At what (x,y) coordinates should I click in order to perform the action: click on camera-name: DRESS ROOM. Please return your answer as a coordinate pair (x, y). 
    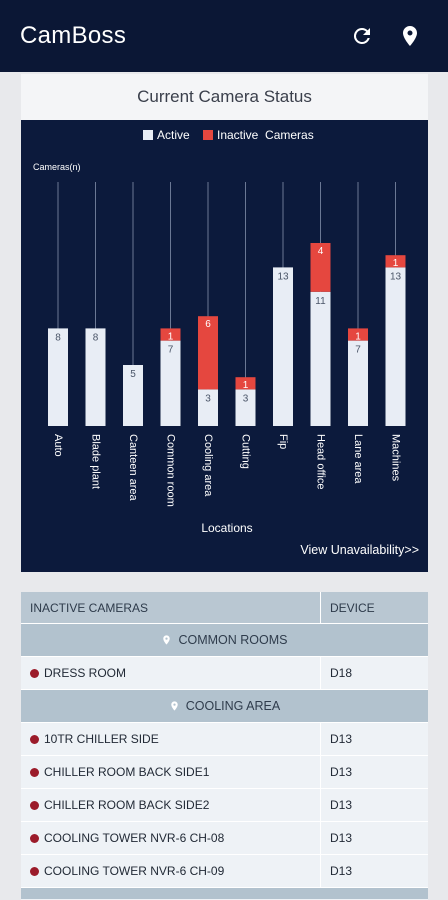
    Looking at the image, I should click on (85, 673).